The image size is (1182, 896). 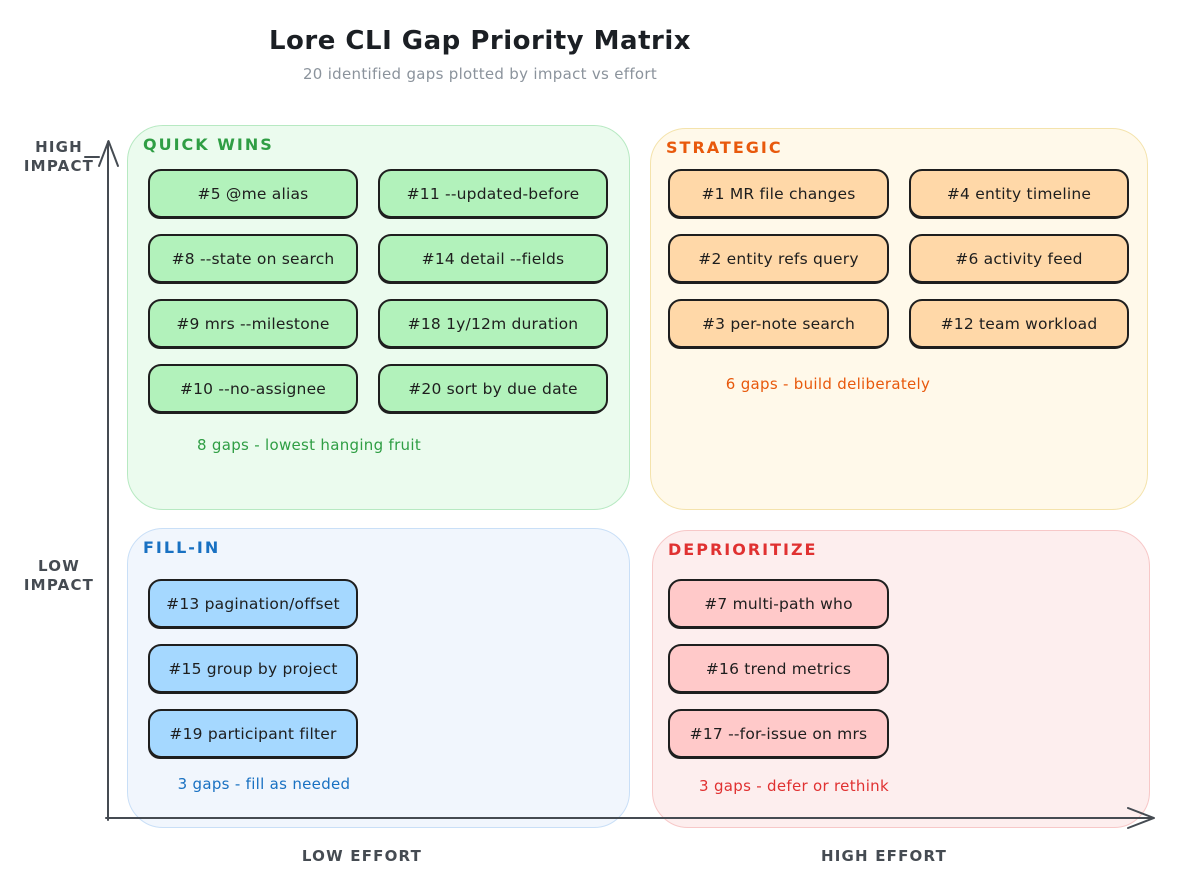 I want to click on y-low-line1: LOW, so click(x=59, y=566).